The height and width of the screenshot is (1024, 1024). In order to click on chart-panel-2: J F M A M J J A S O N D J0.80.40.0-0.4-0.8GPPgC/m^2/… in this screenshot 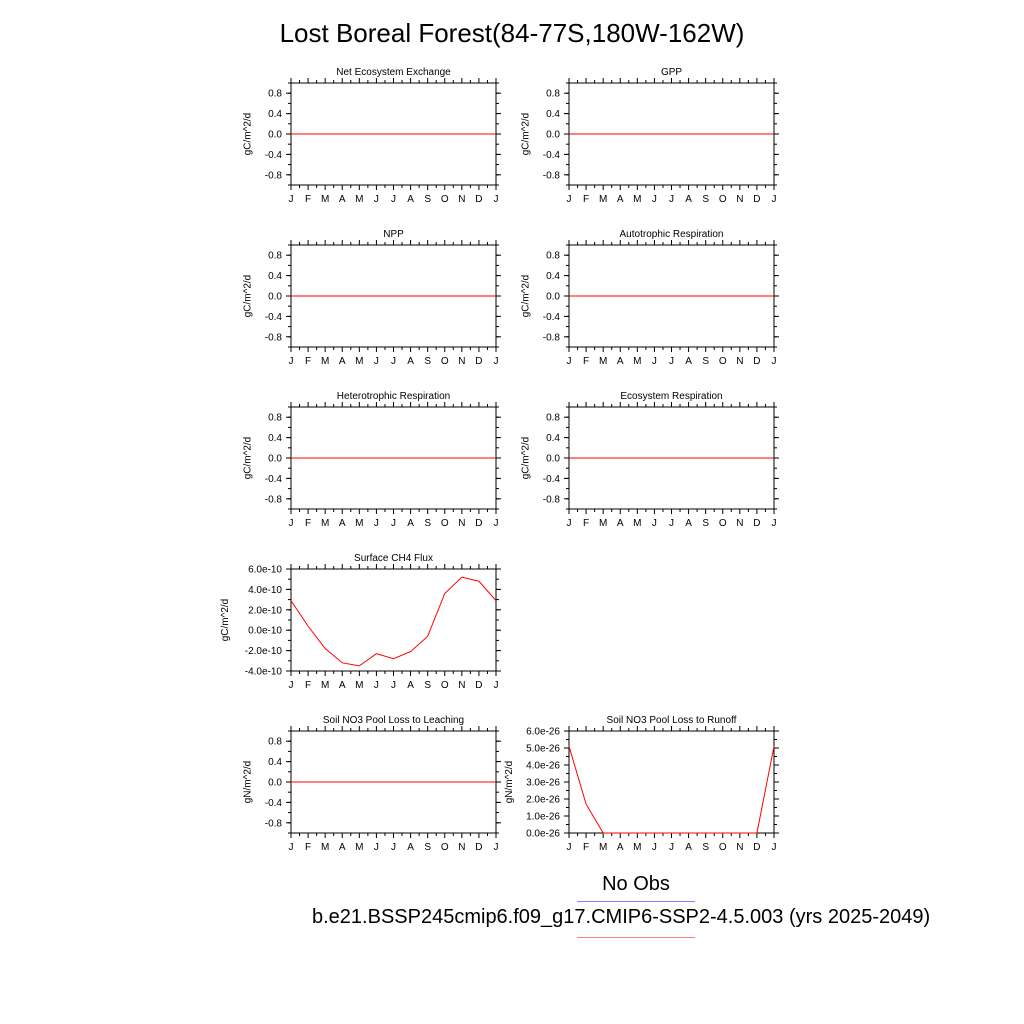, I will do `click(650, 136)`.